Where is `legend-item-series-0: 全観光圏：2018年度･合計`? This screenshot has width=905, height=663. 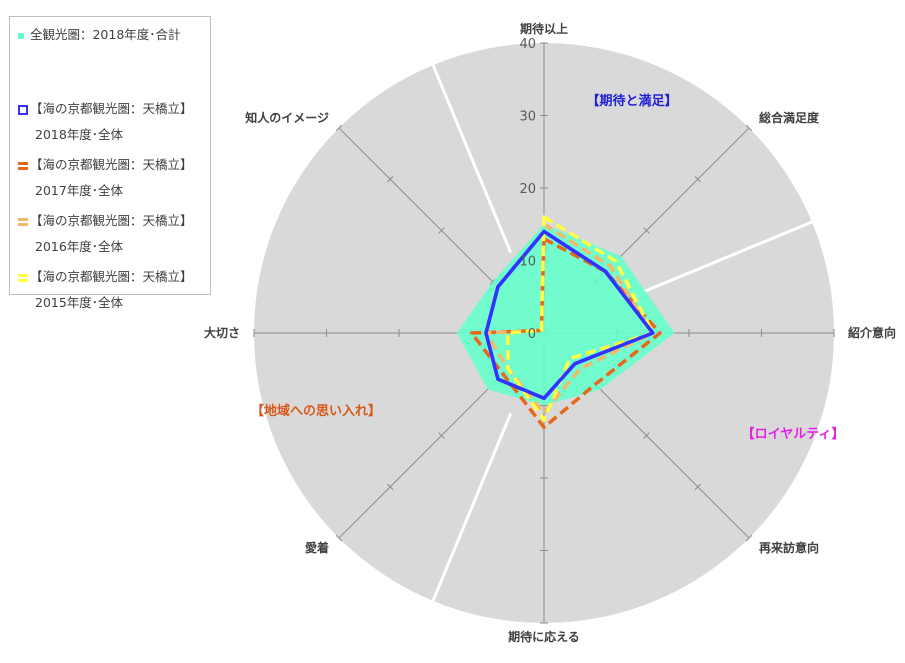 legend-item-series-0: 全観光圏：2018年度･合計 is located at coordinates (99, 35).